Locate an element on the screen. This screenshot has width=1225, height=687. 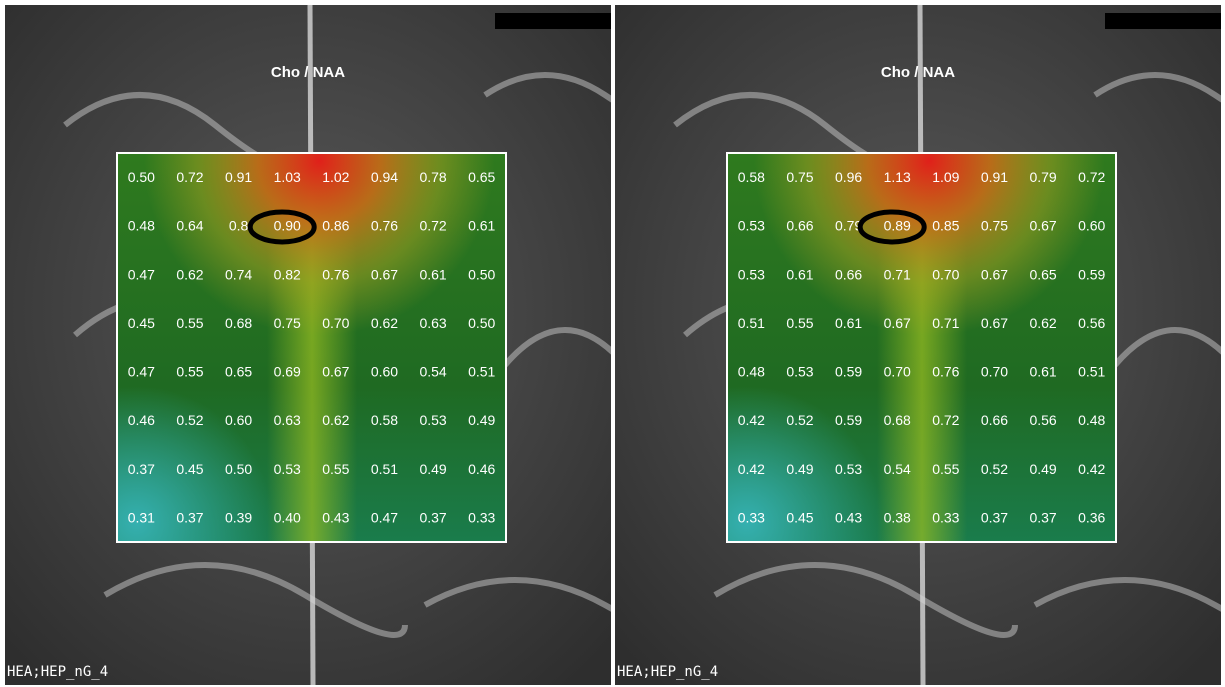
voxel-value: 0.71 is located at coordinates (897, 274).